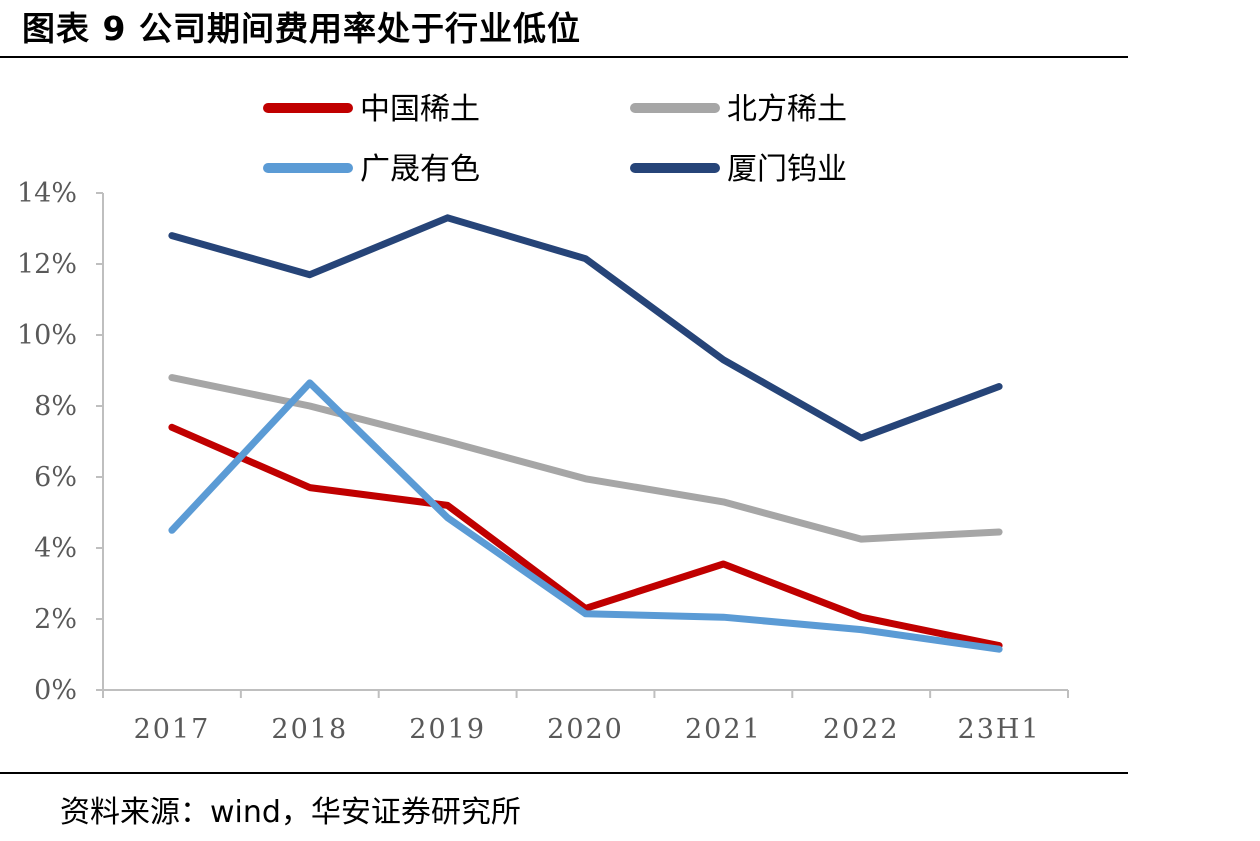  I want to click on y-tick-label: 10%, so click(47, 335).